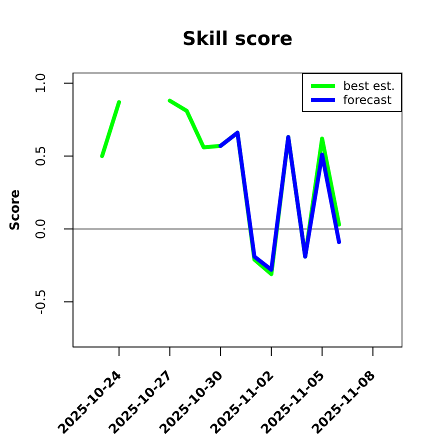 Image resolution: width=440 pixels, height=440 pixels. I want to click on y-axis-title: Score, so click(15, 210).